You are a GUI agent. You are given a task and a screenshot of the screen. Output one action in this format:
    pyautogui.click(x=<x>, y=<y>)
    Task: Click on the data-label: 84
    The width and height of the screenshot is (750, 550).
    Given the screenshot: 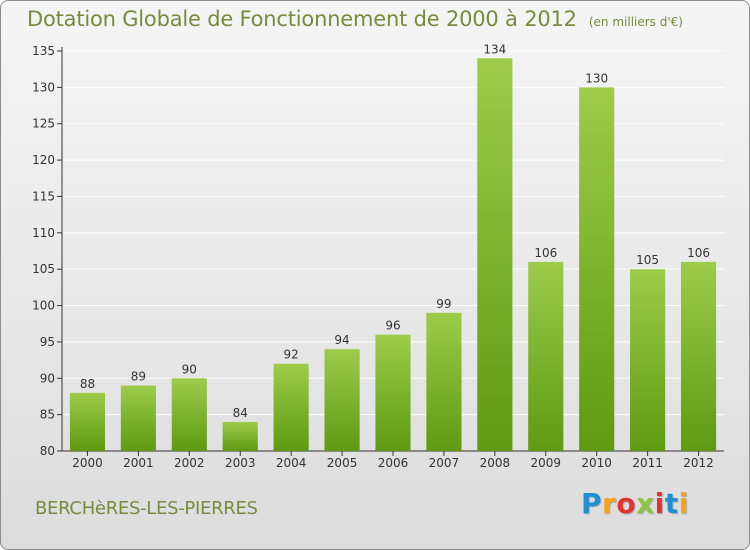 What is the action you would take?
    pyautogui.click(x=240, y=413)
    